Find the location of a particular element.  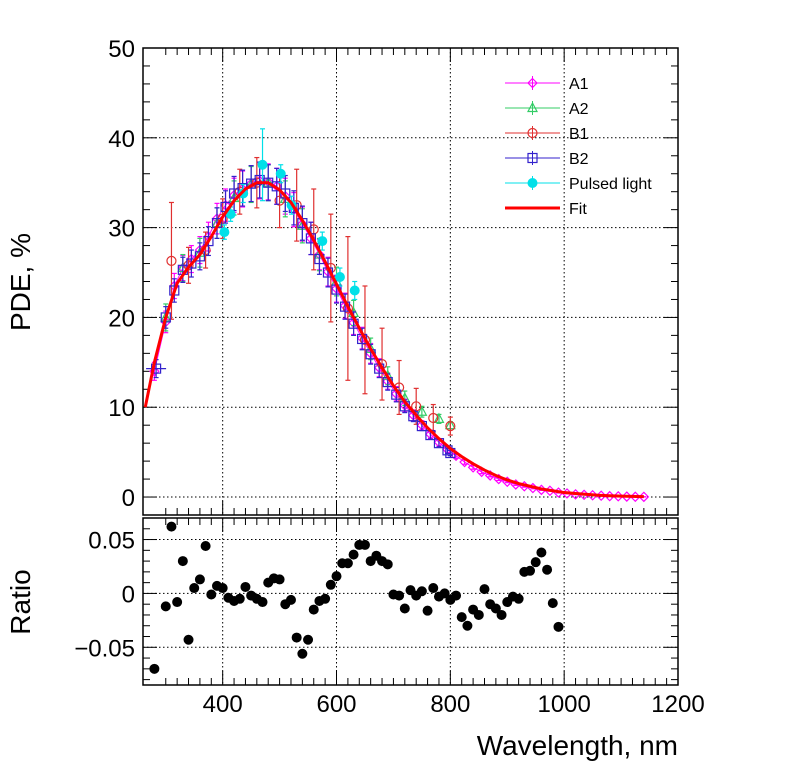

top-ytick-label: 0 is located at coordinates (128, 498).